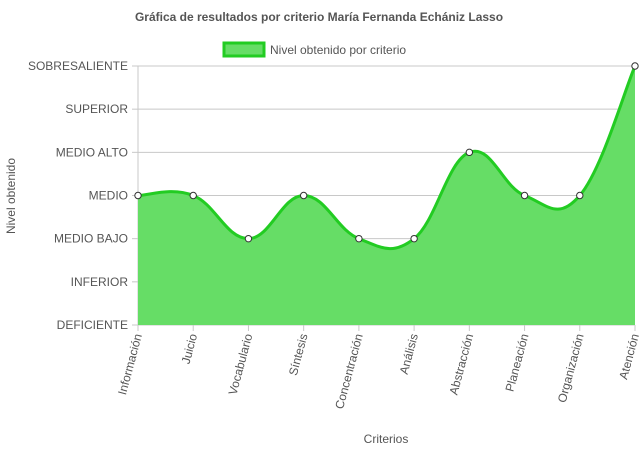 This screenshot has height=452, width=639. I want to click on y-tick-label: DEFICIENTE, so click(92, 325).